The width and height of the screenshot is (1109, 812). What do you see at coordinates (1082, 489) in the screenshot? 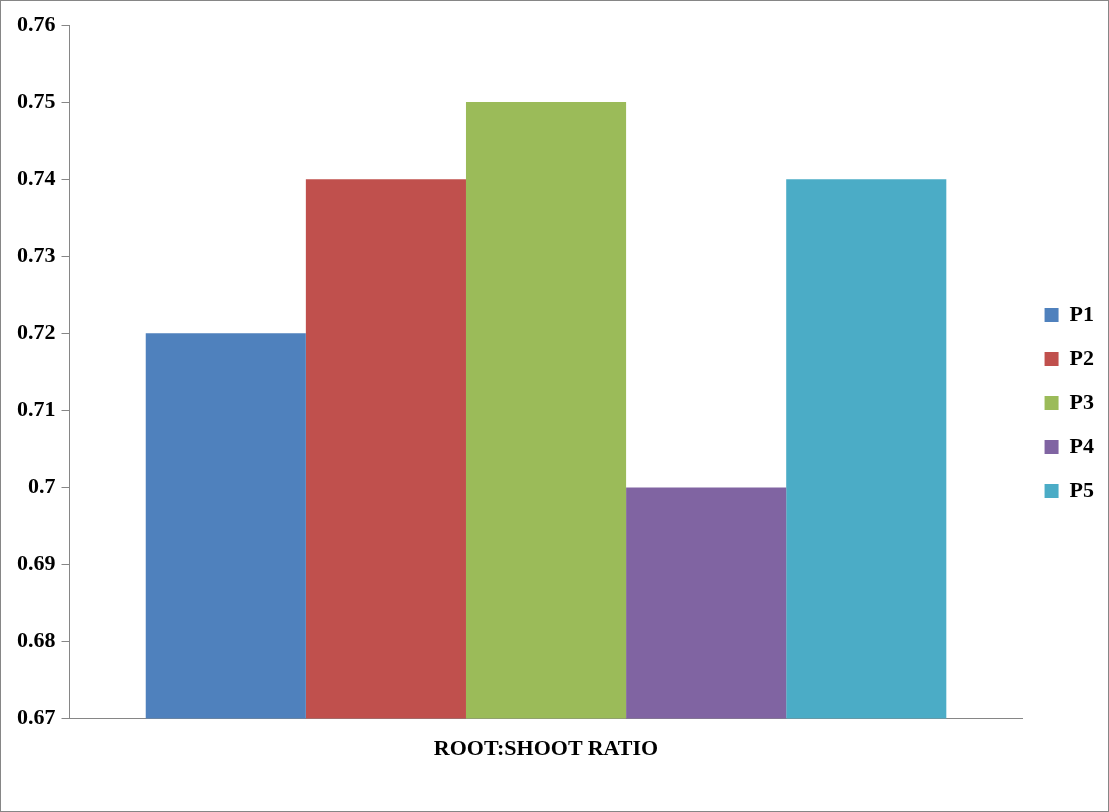
I see `legend-label: P5` at bounding box center [1082, 489].